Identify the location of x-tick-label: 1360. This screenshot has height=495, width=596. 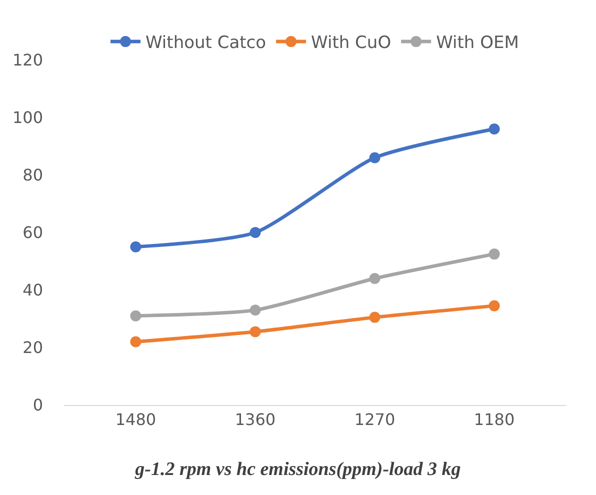
(255, 420).